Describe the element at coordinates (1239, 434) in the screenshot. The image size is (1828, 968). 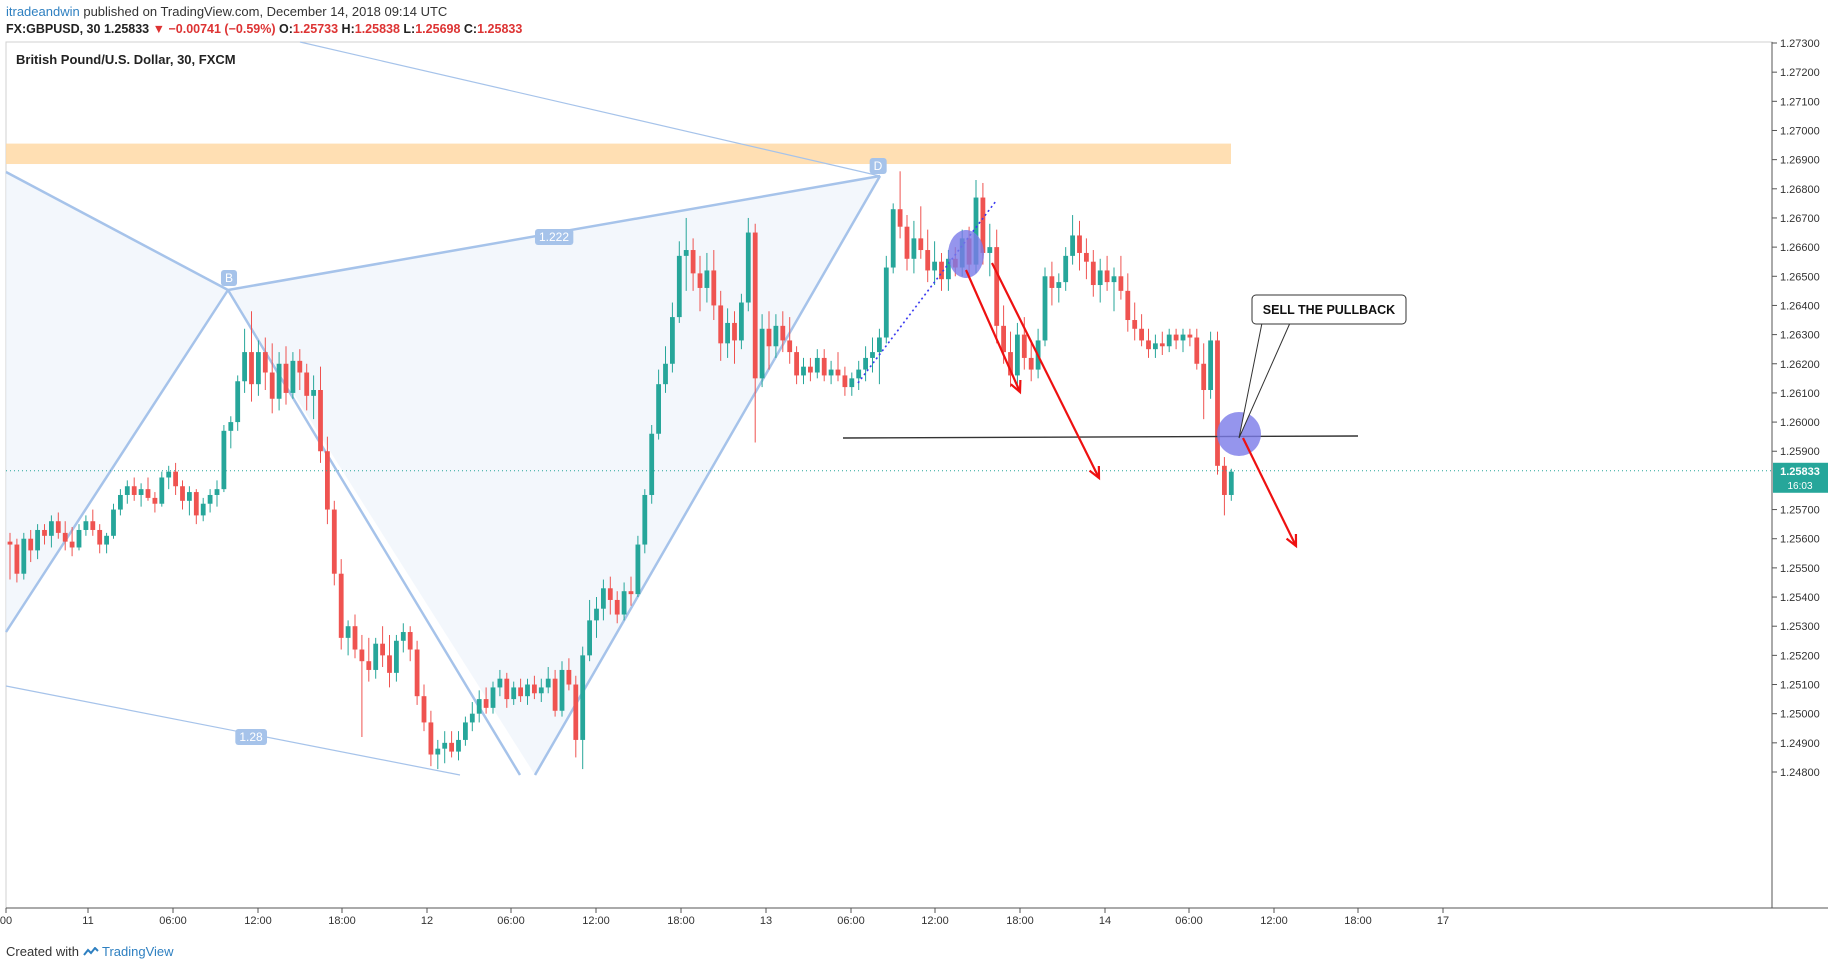
I see `pullback-circle` at that location.